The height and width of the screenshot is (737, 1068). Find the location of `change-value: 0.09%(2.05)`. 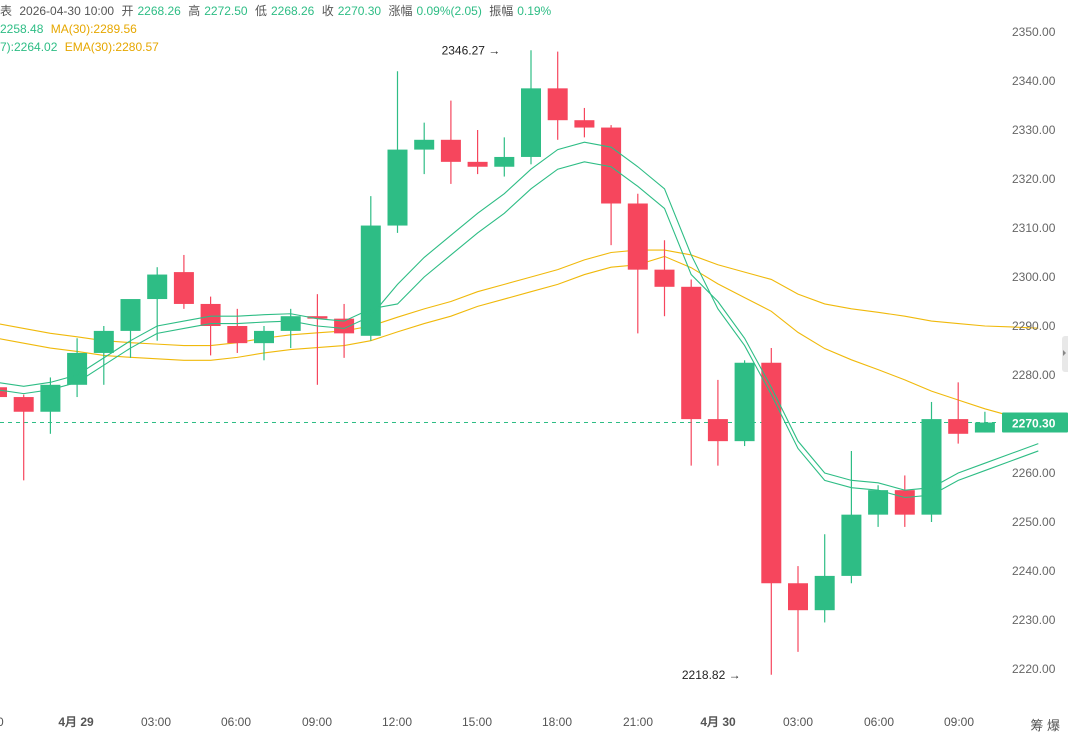

change-value: 0.09%(2.05) is located at coordinates (449, 11).